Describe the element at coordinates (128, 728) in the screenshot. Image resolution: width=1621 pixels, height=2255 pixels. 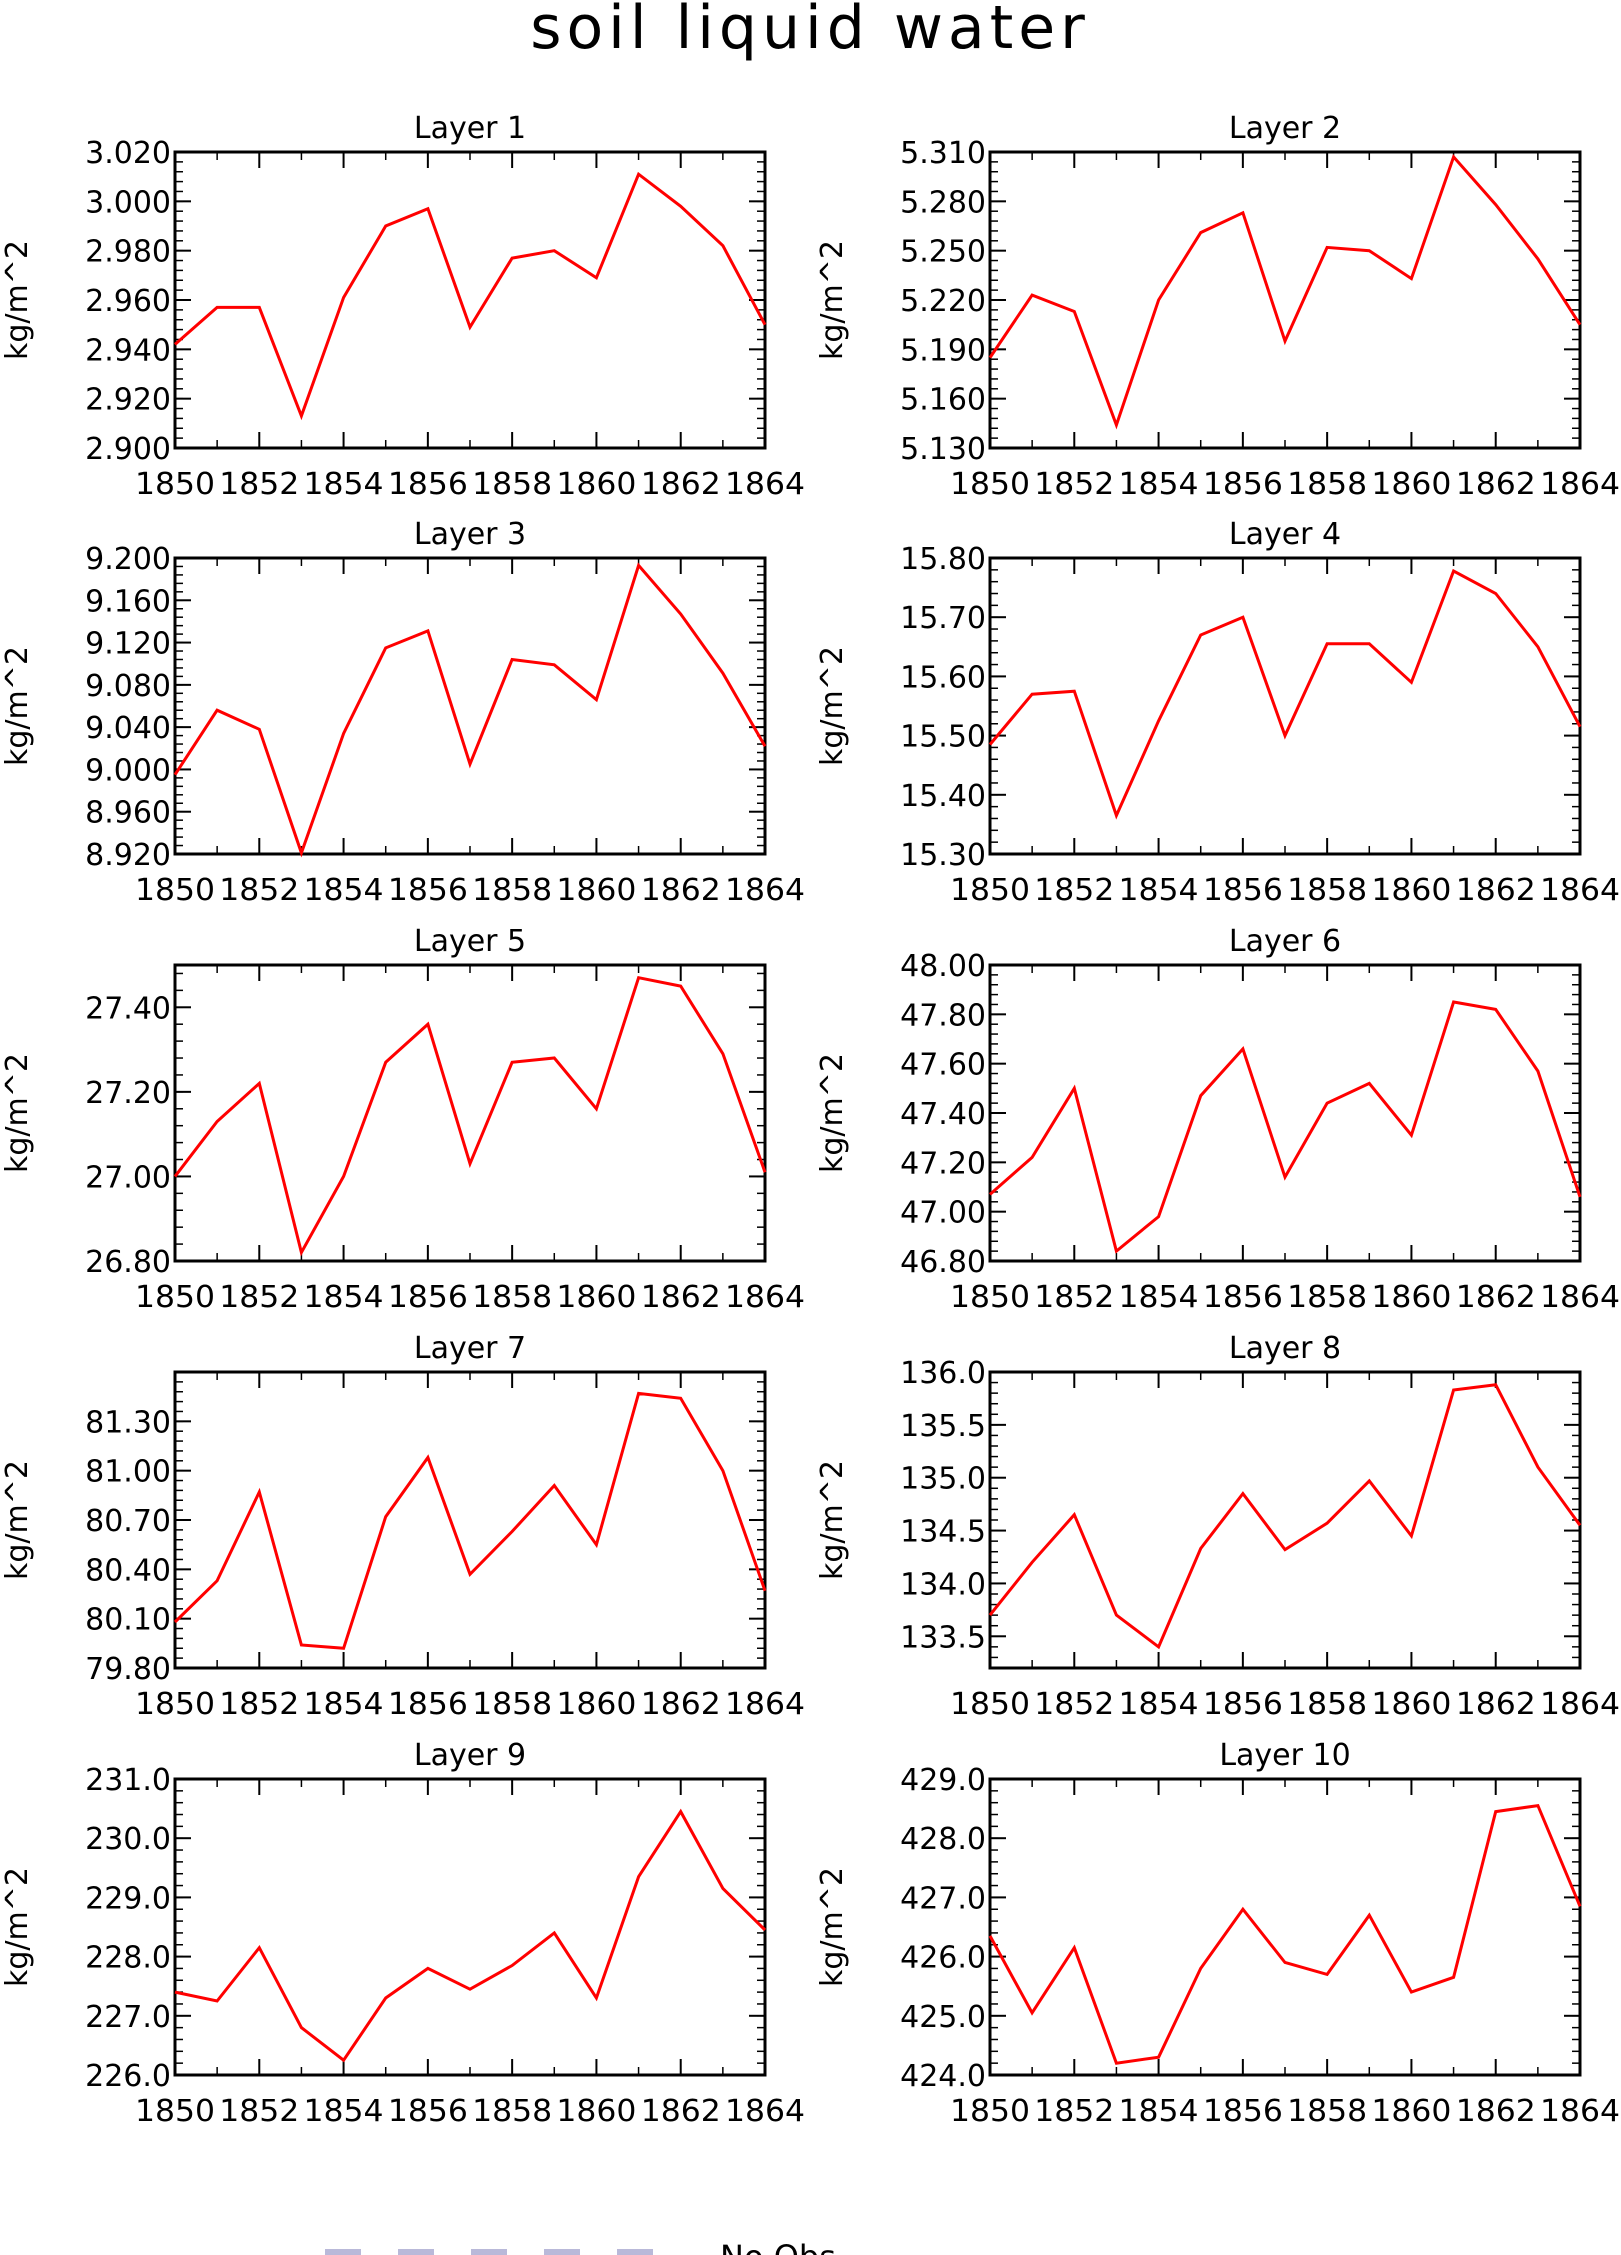
I see `y-tick-label: 9.040` at that location.